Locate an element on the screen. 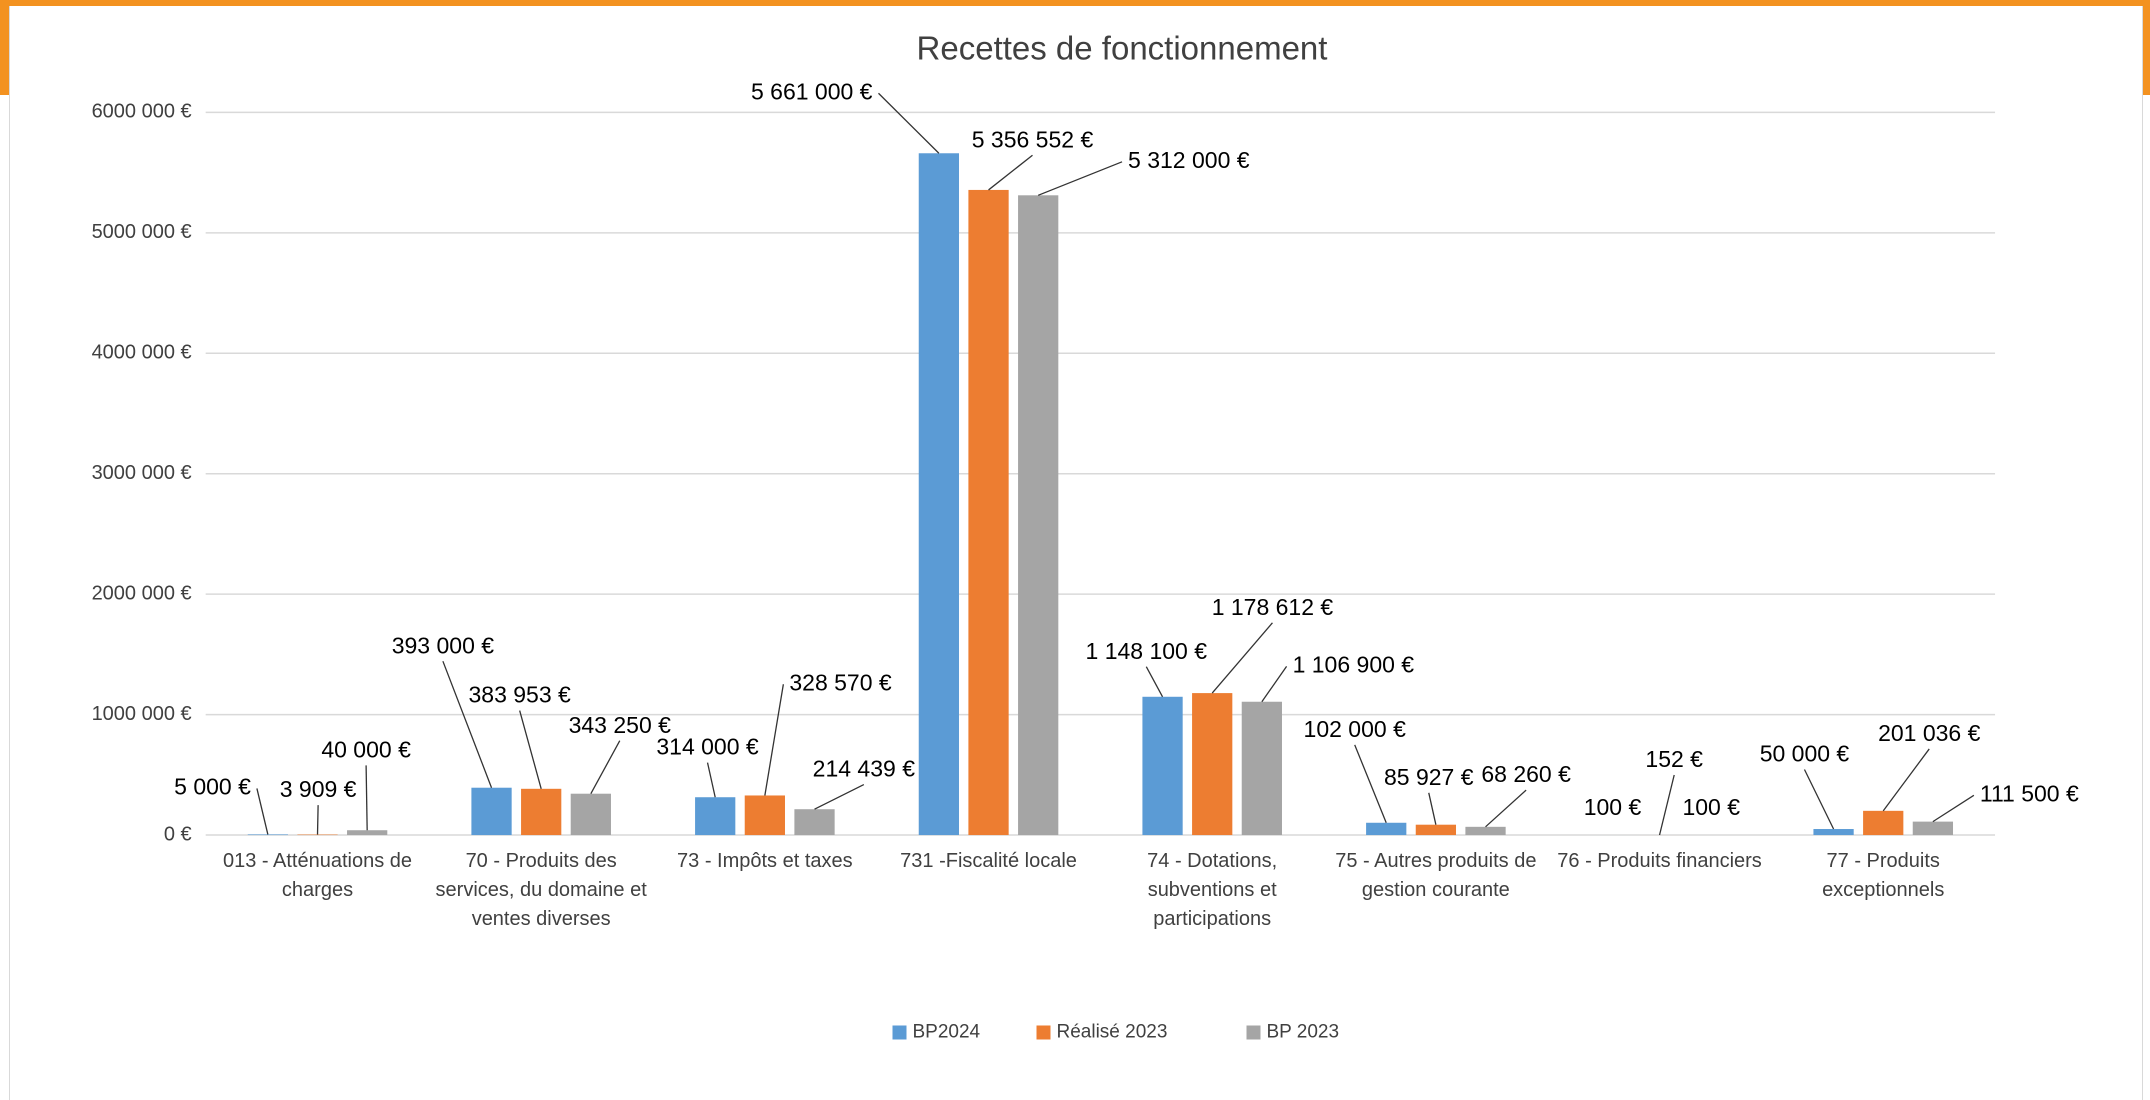  chart-title: Recettes de fonctionnement is located at coordinates (1122, 48).